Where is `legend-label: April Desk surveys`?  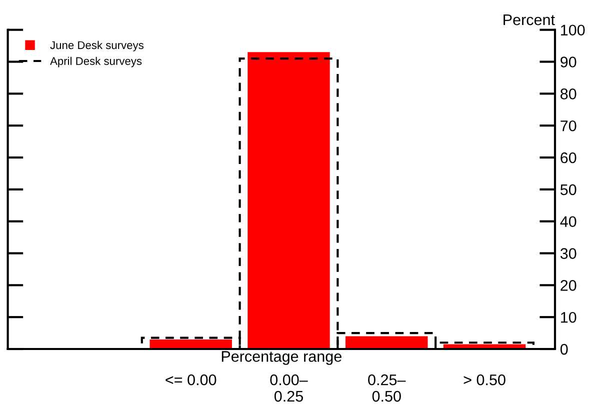 legend-label: April Desk surveys is located at coordinates (96, 62).